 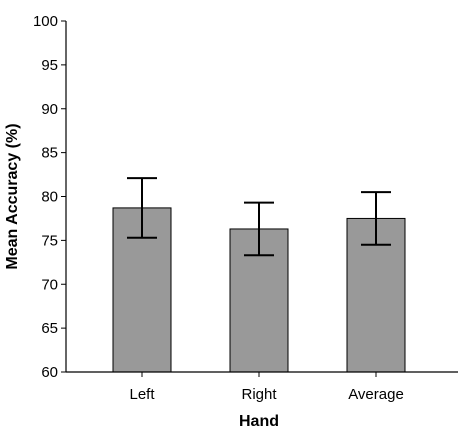 What do you see at coordinates (49, 65) in the screenshot?
I see `y-tick-label: 95` at bounding box center [49, 65].